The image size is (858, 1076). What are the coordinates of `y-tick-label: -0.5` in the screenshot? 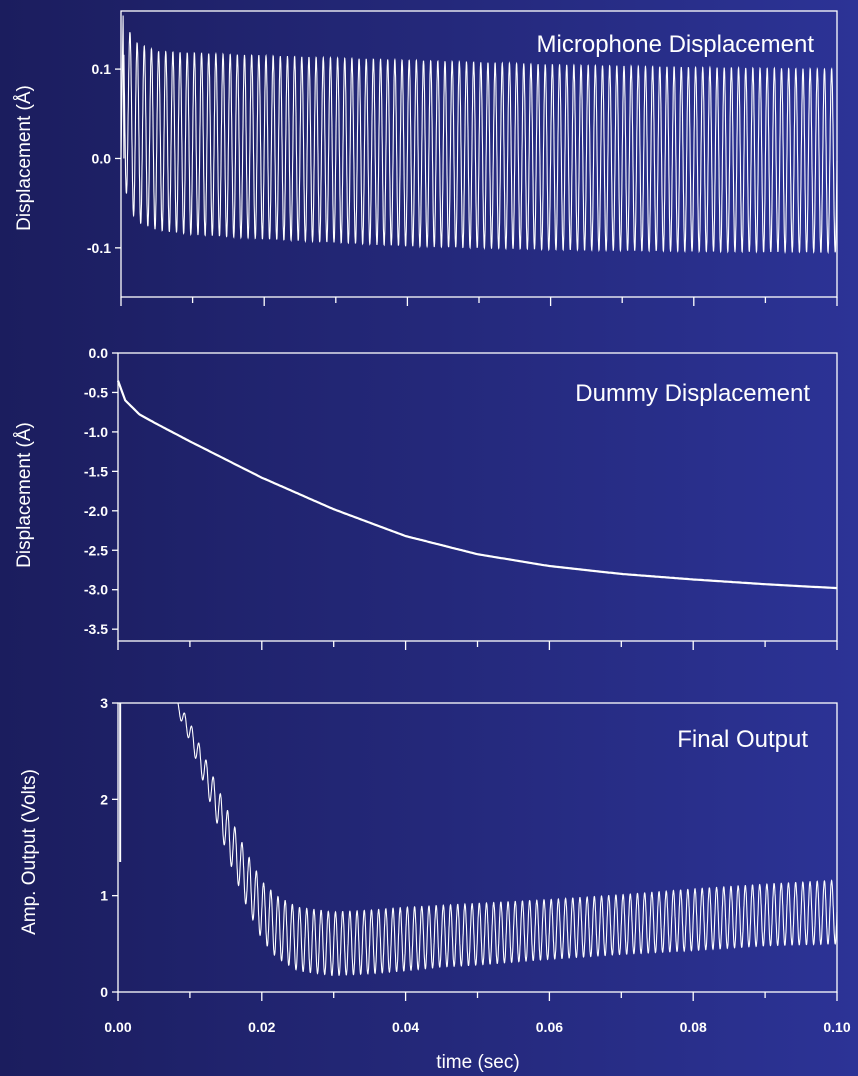 It's located at (96, 392).